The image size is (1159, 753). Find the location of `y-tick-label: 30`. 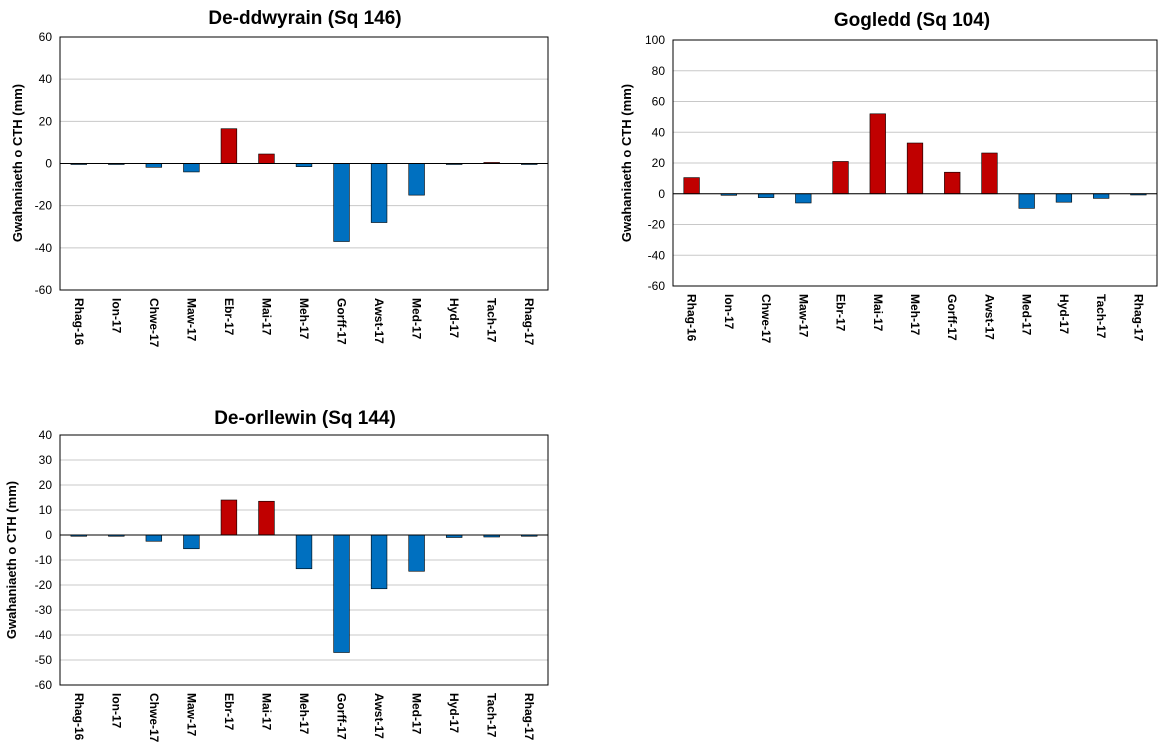

y-tick-label: 30 is located at coordinates (46, 460).